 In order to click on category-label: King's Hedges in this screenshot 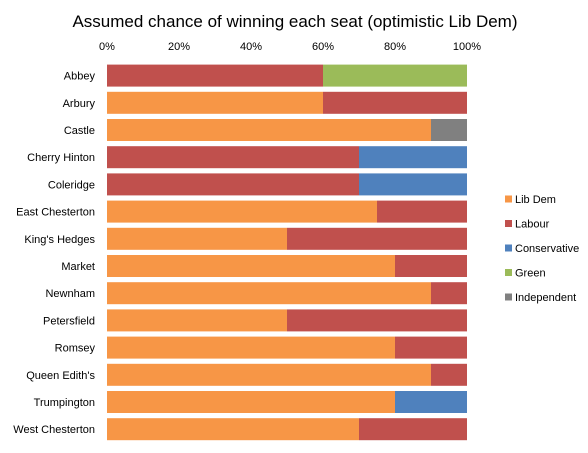, I will do `click(59, 240)`.